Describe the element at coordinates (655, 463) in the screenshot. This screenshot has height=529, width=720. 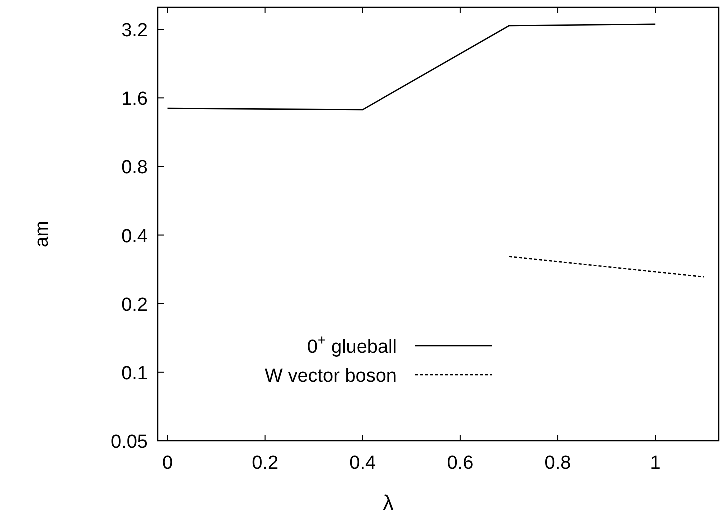
I see `x-tick-label: 1` at that location.